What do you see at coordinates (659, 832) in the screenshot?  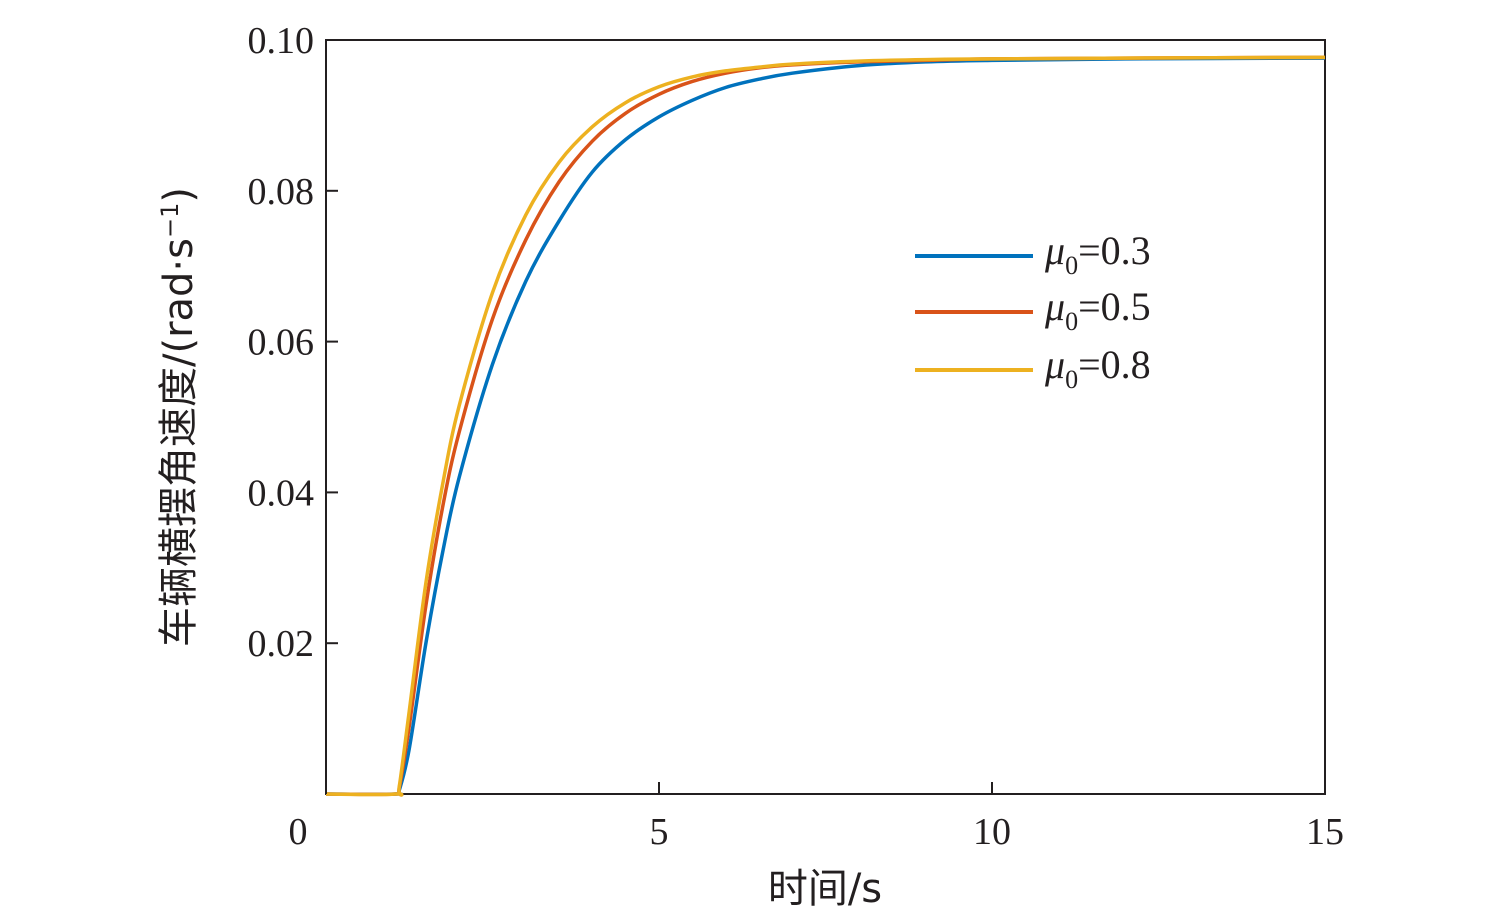 I see `x-tick-label: 5` at bounding box center [659, 832].